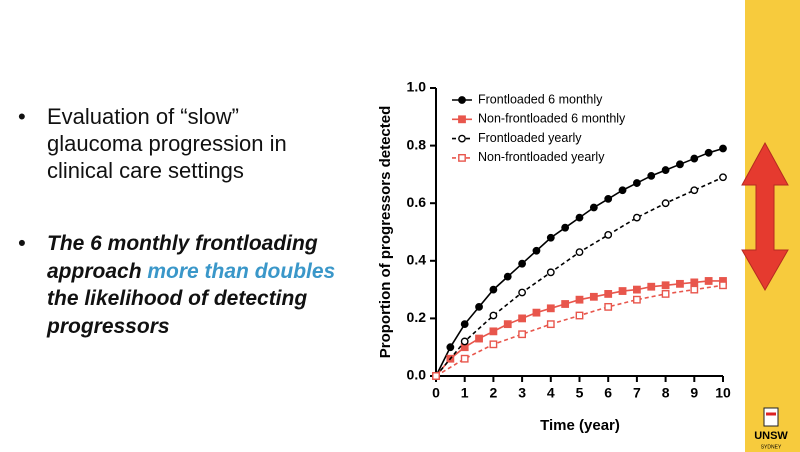  I want to click on logo-sub: SYDNEY, so click(771, 447).